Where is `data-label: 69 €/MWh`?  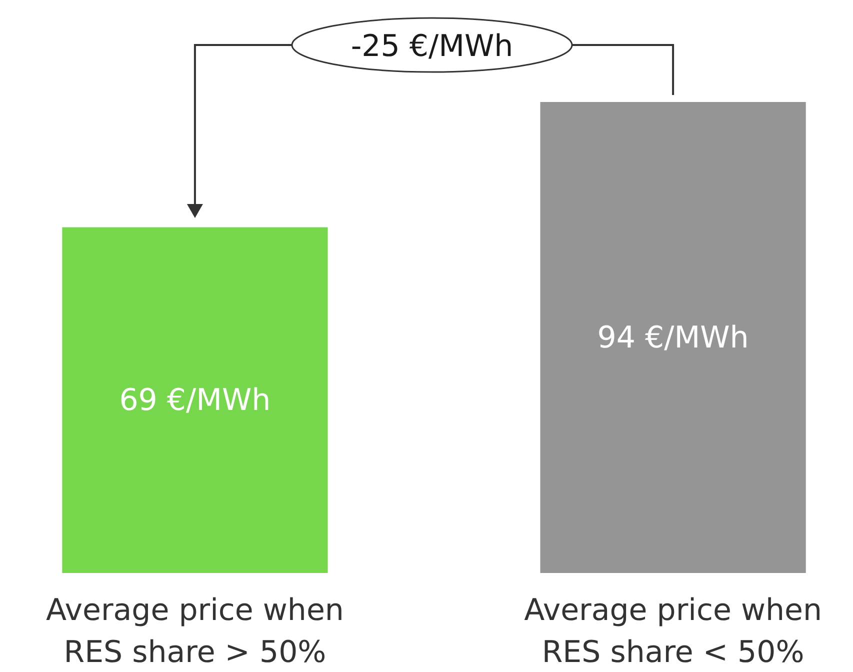 data-label: 69 €/MWh is located at coordinates (195, 400).